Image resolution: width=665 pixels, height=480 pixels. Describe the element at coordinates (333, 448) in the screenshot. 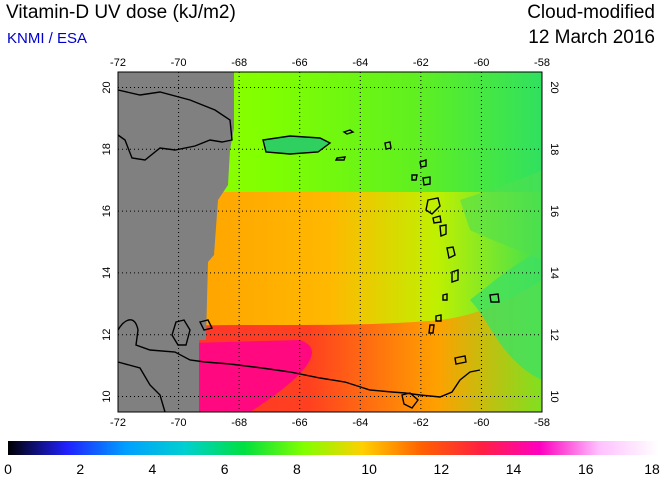

I see `colorbar-ramp` at that location.